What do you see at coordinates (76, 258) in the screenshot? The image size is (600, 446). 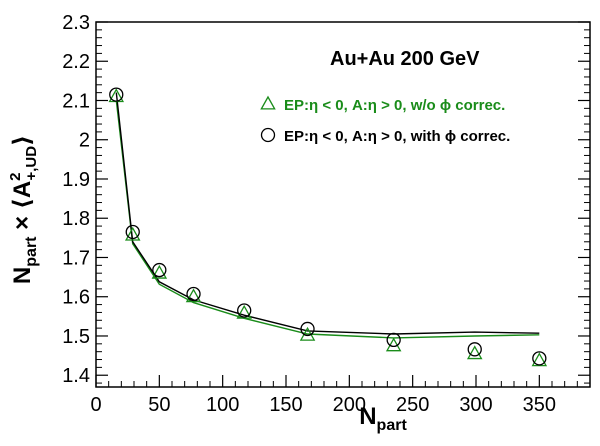 I see `y-tick-label: 1.7` at bounding box center [76, 258].